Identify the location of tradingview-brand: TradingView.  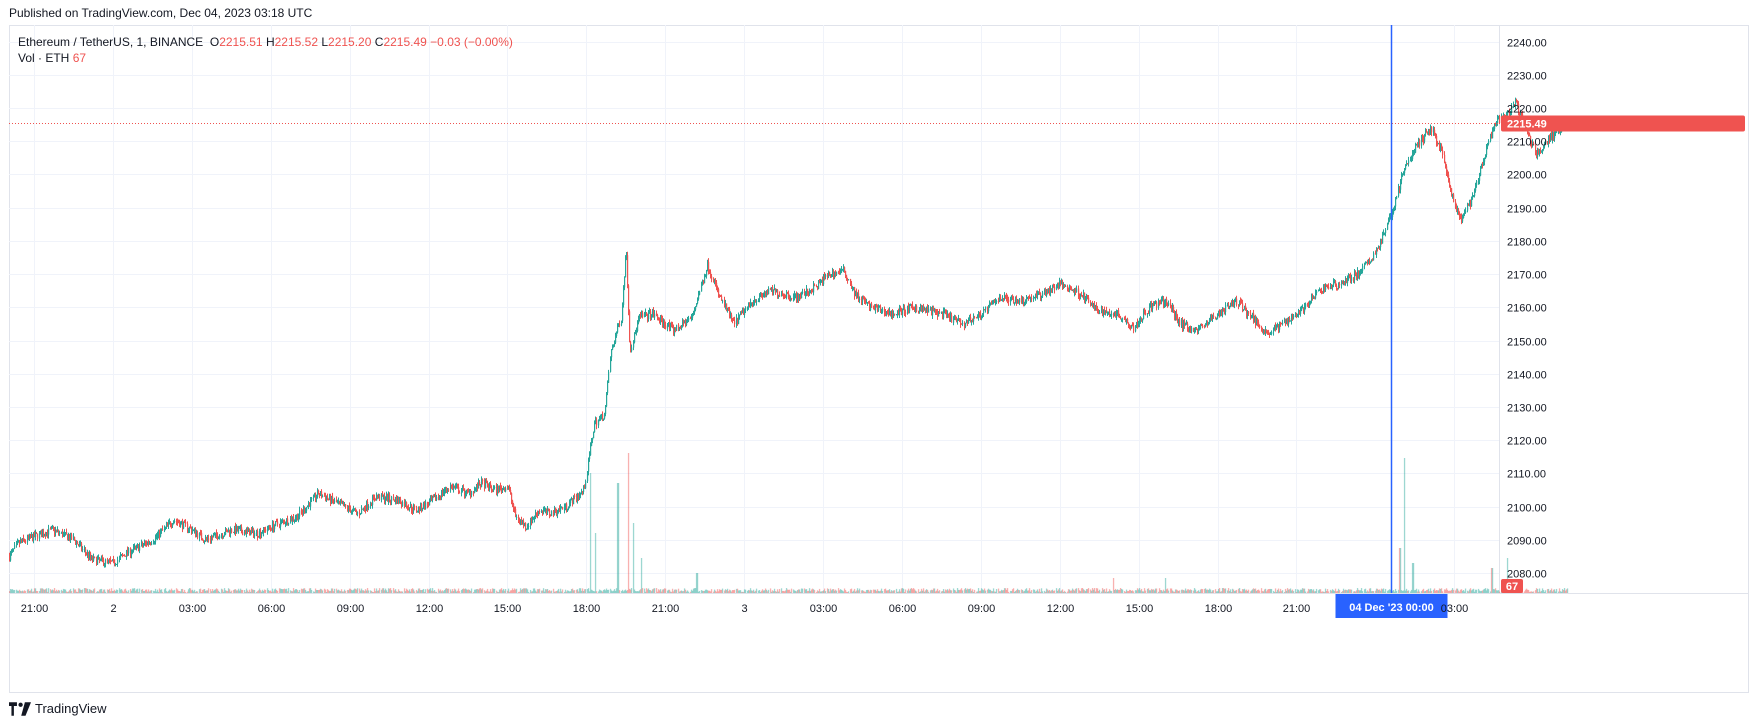
(58, 708).